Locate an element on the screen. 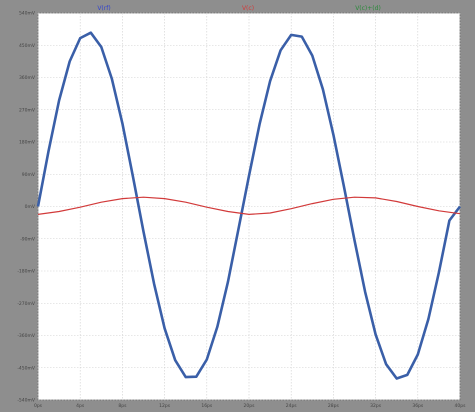 This screenshot has height=412, width=475. y-tick-label: -450mV is located at coordinates (26, 368).